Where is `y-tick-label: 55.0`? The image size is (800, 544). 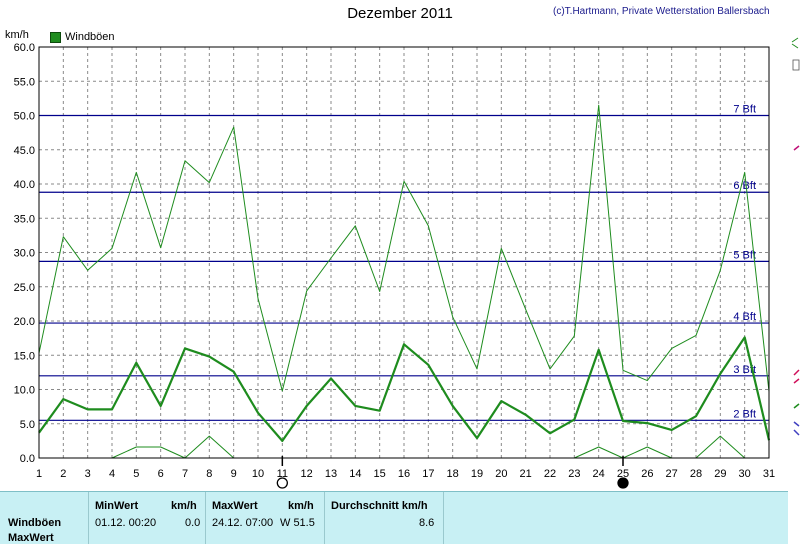 y-tick-label: 55.0 is located at coordinates (24, 82).